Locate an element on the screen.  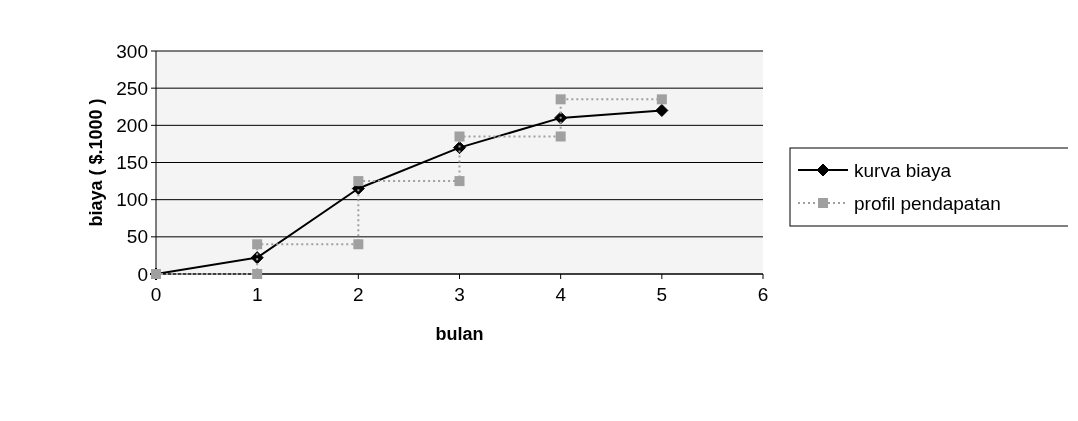
x-tick-label: 5 is located at coordinates (662, 294).